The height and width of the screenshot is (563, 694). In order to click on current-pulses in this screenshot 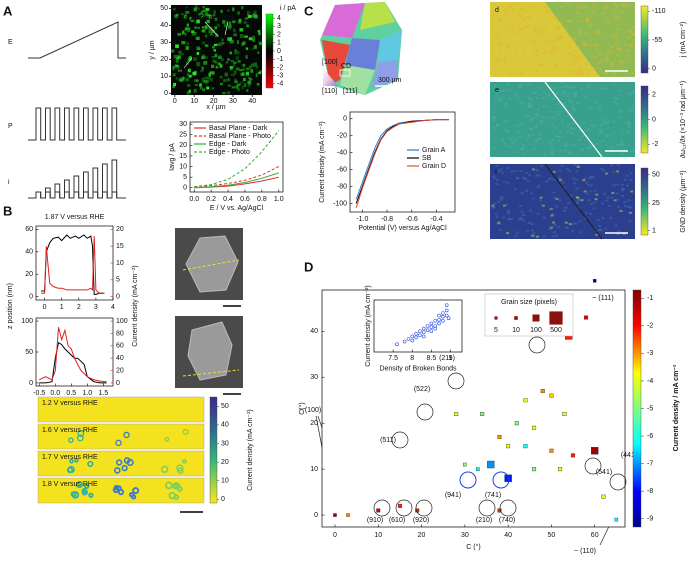, I will do `click(77, 179)`.